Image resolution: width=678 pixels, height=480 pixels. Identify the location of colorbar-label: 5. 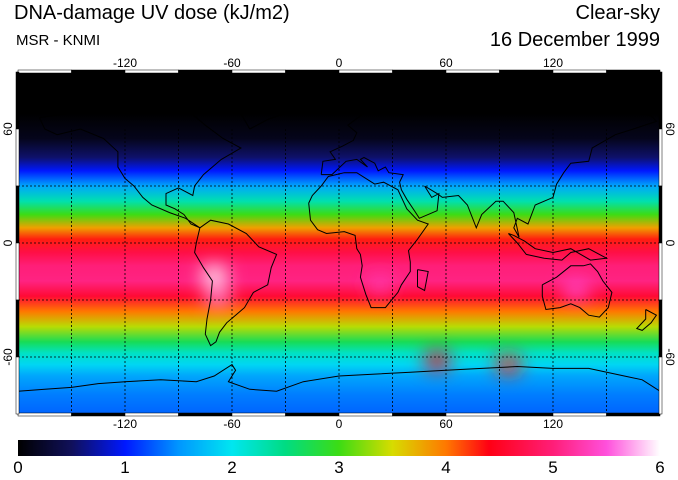
(553, 467).